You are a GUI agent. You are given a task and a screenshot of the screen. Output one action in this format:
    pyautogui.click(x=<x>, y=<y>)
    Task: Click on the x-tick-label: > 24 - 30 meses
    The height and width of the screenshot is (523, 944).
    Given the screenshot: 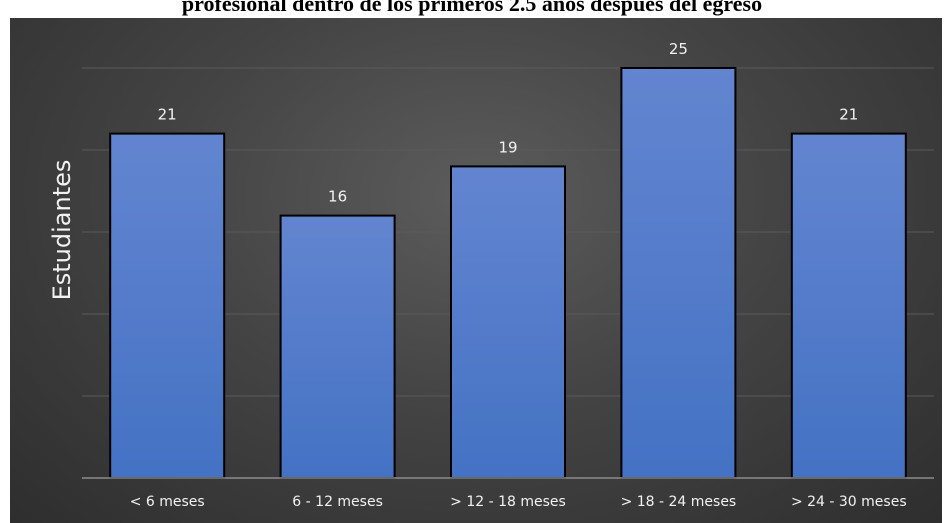 What is the action you would take?
    pyautogui.click(x=849, y=502)
    